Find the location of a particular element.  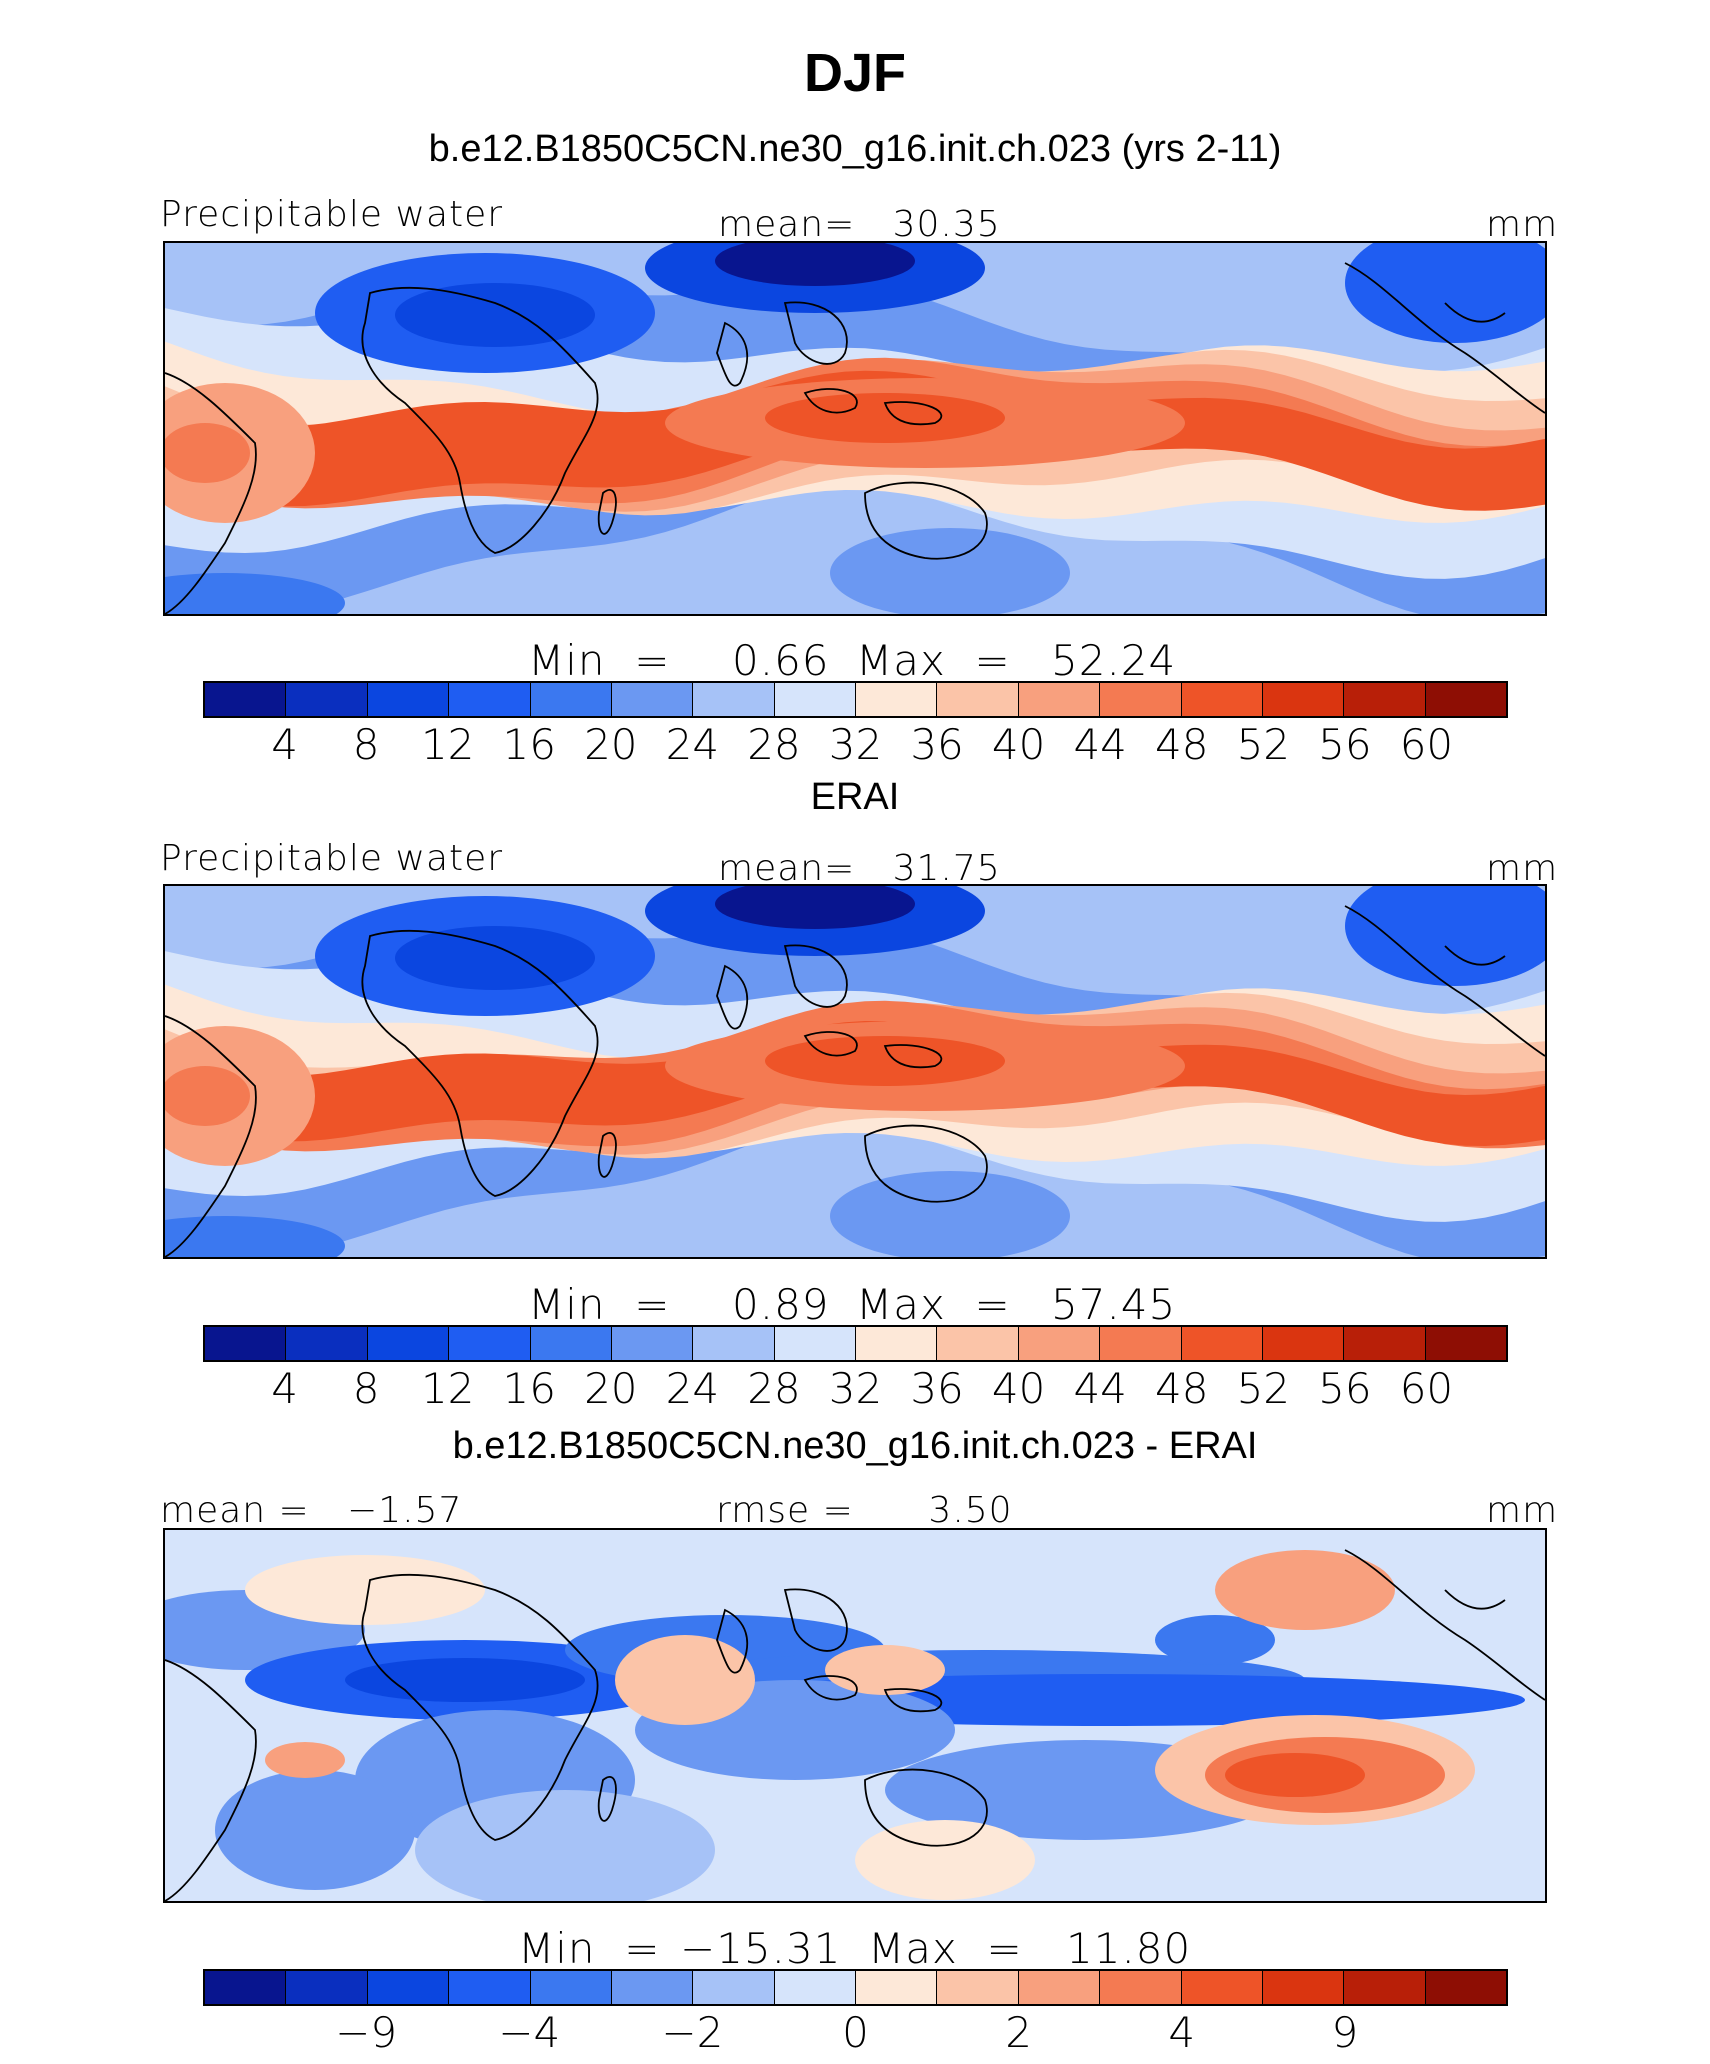

panel-3-units-label: mm is located at coordinates (1522, 1510).